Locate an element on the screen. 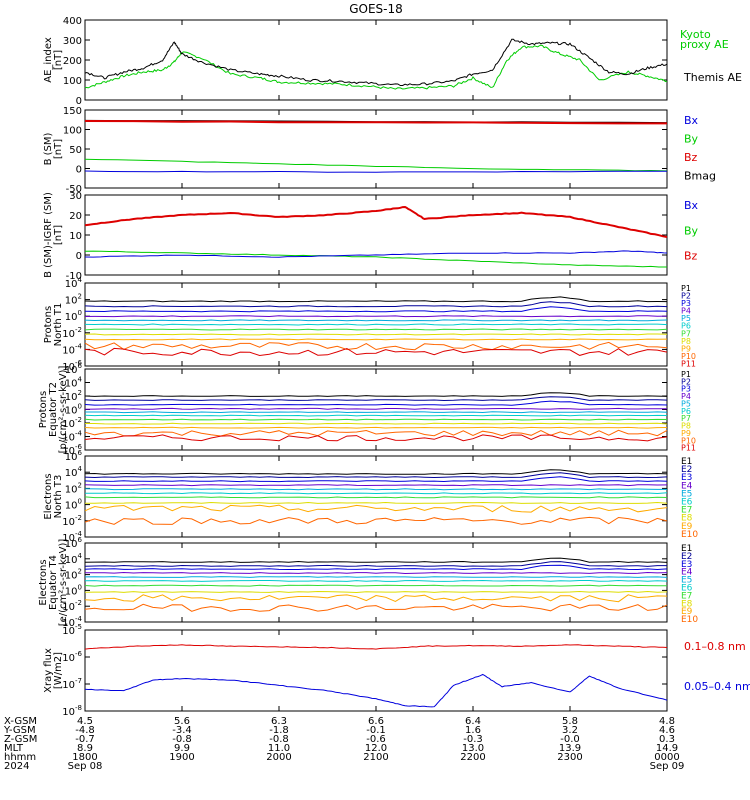  legend-entry: P9 is located at coordinates (686, 433).